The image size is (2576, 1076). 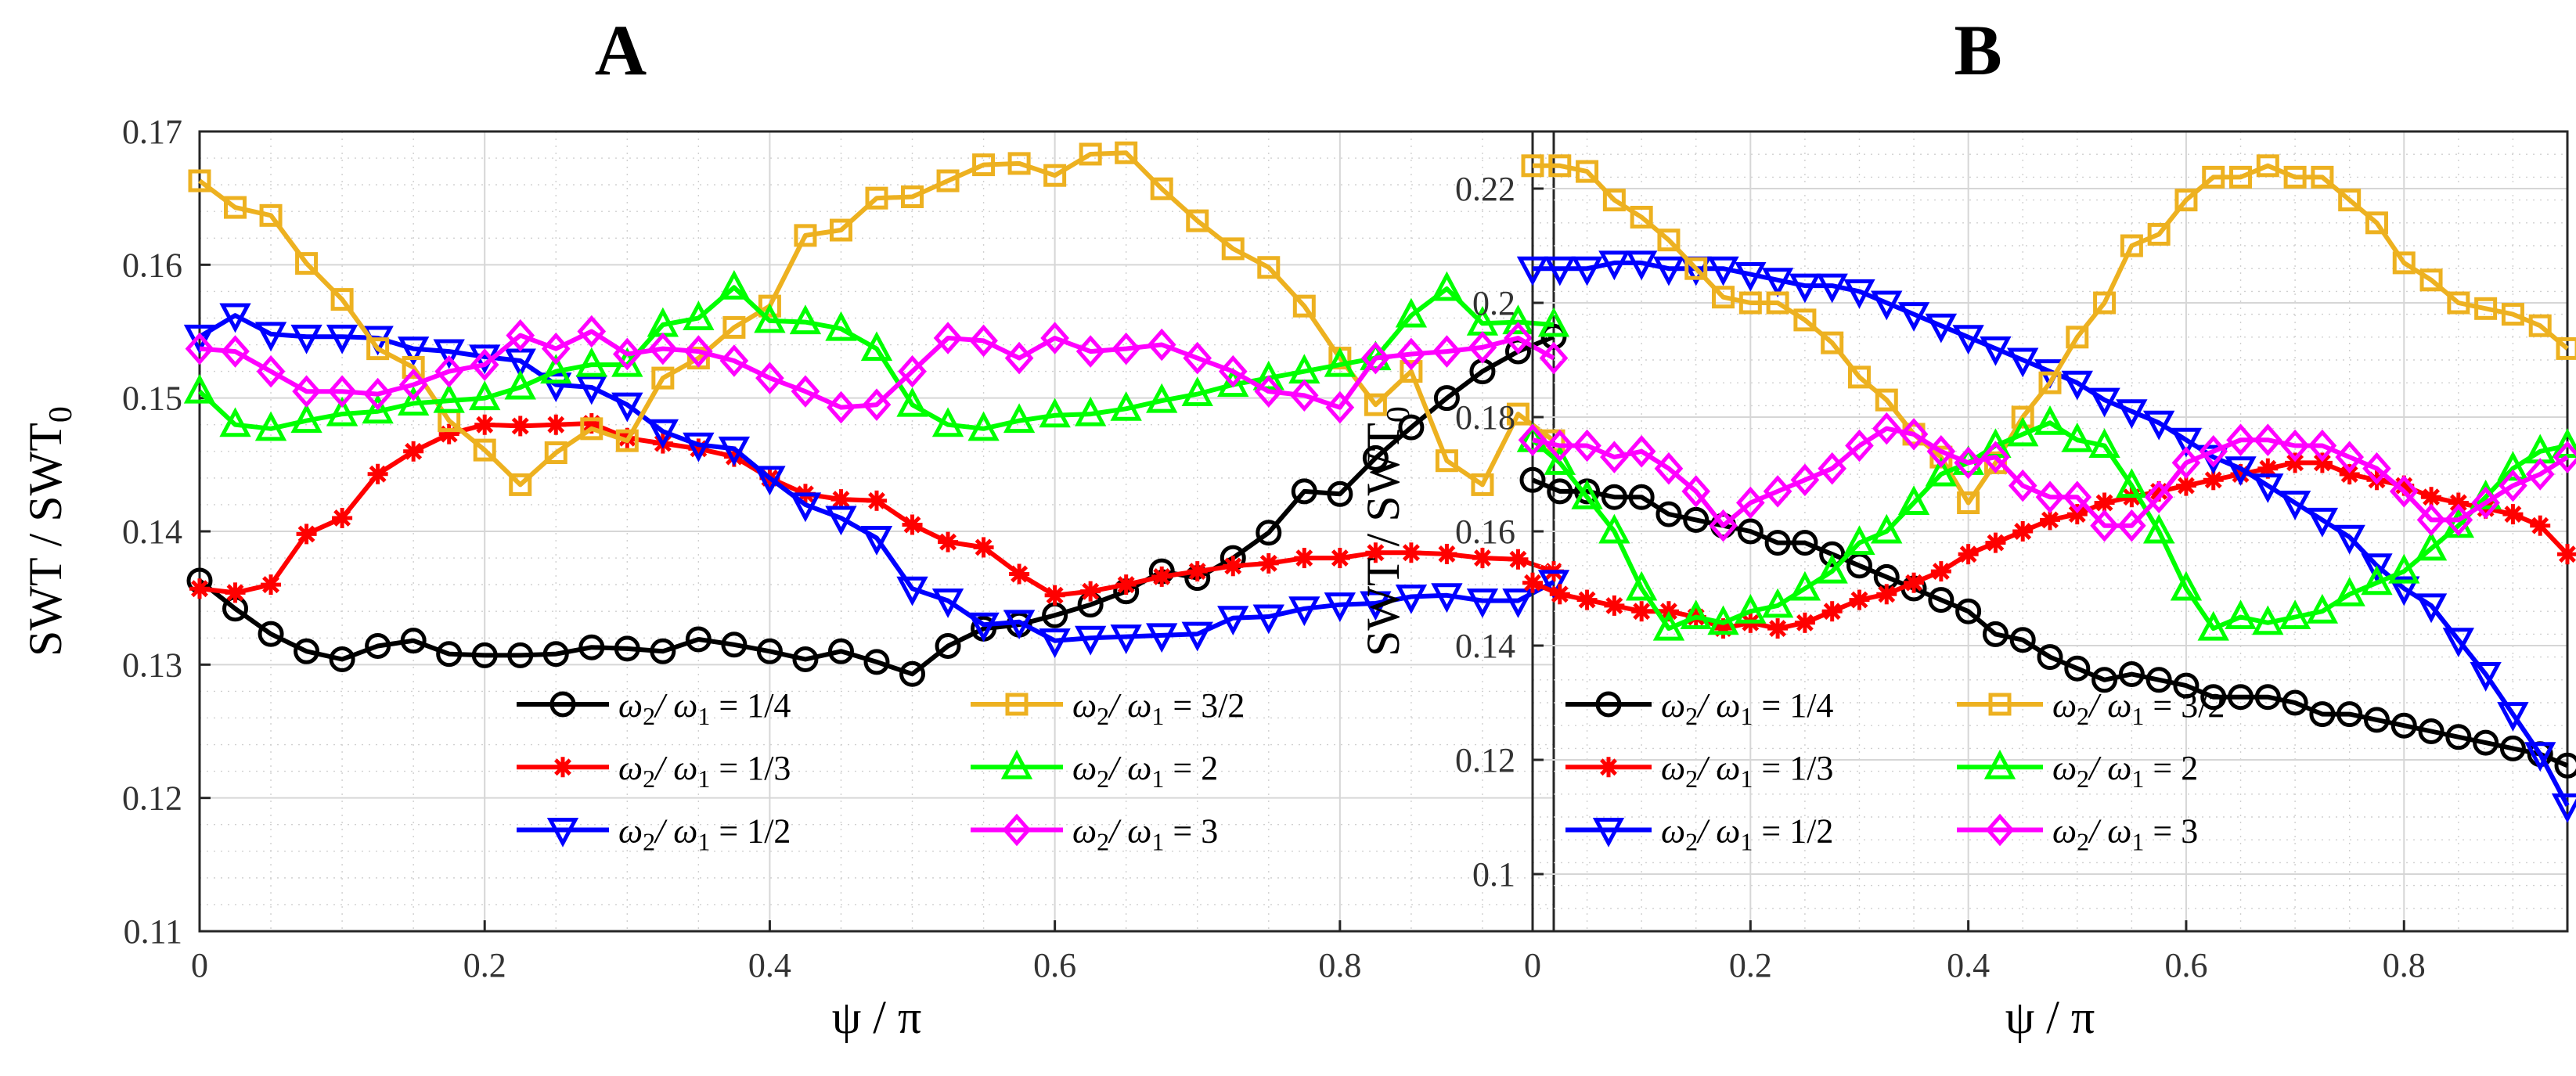 I want to click on legend-item: ω2/ ω1 = 2, so click(x=1094, y=771).